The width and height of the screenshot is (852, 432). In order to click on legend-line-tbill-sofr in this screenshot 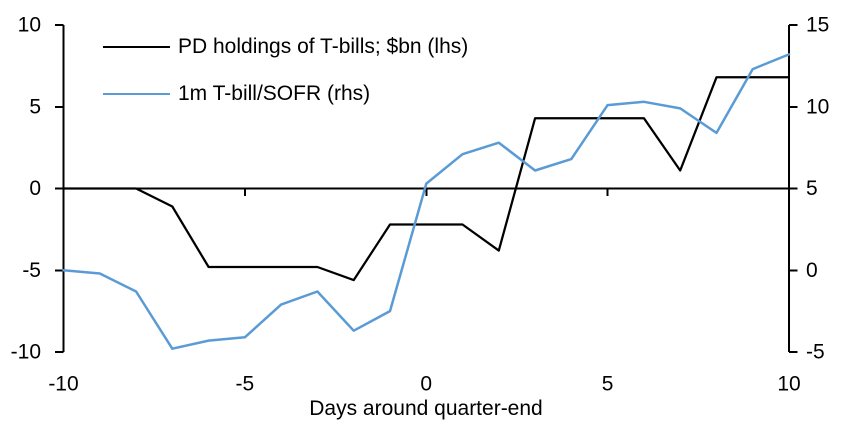, I will do `click(136, 94)`.